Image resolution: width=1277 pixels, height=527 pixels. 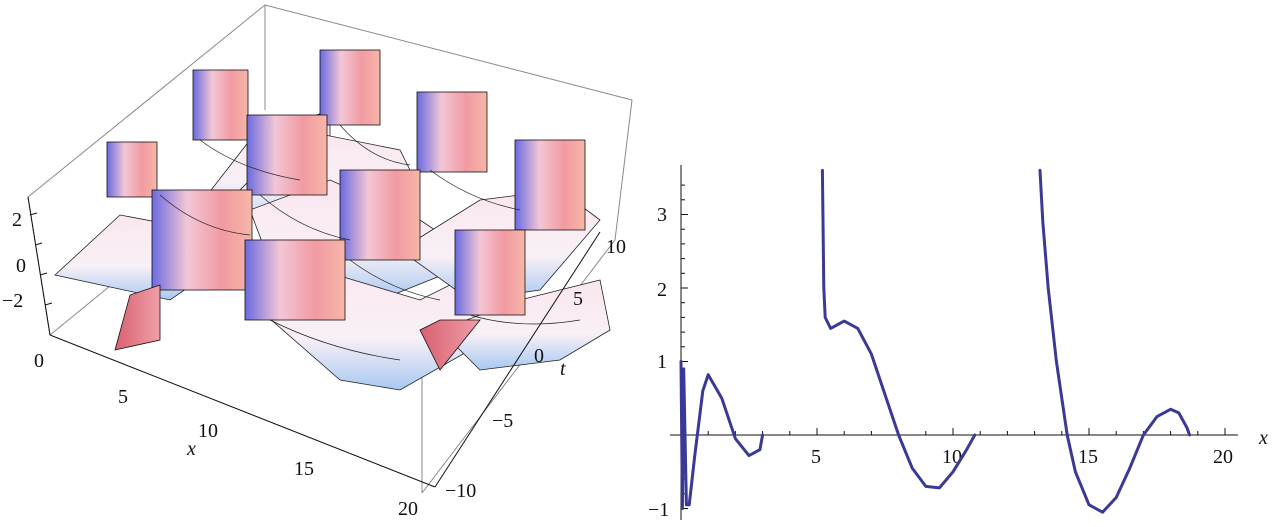 What do you see at coordinates (21, 266) in the screenshot?
I see `z-tick-0: 0` at bounding box center [21, 266].